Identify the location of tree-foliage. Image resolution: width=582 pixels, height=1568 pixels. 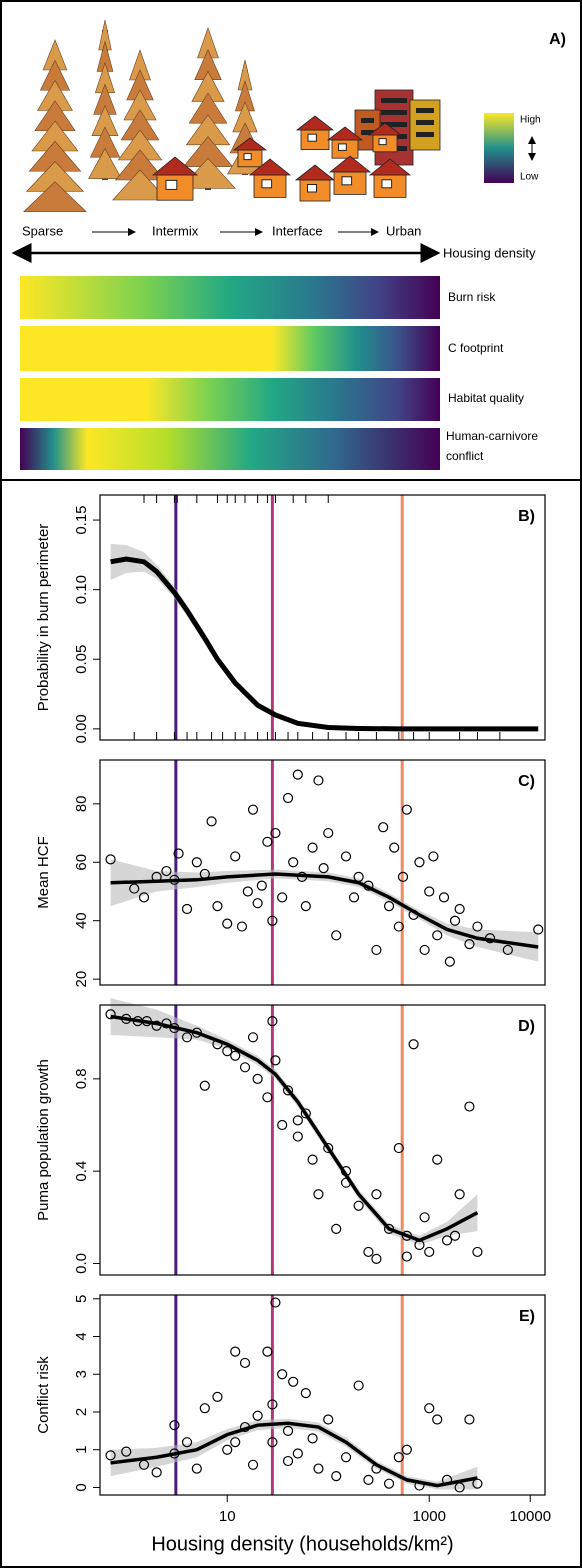
(55, 197).